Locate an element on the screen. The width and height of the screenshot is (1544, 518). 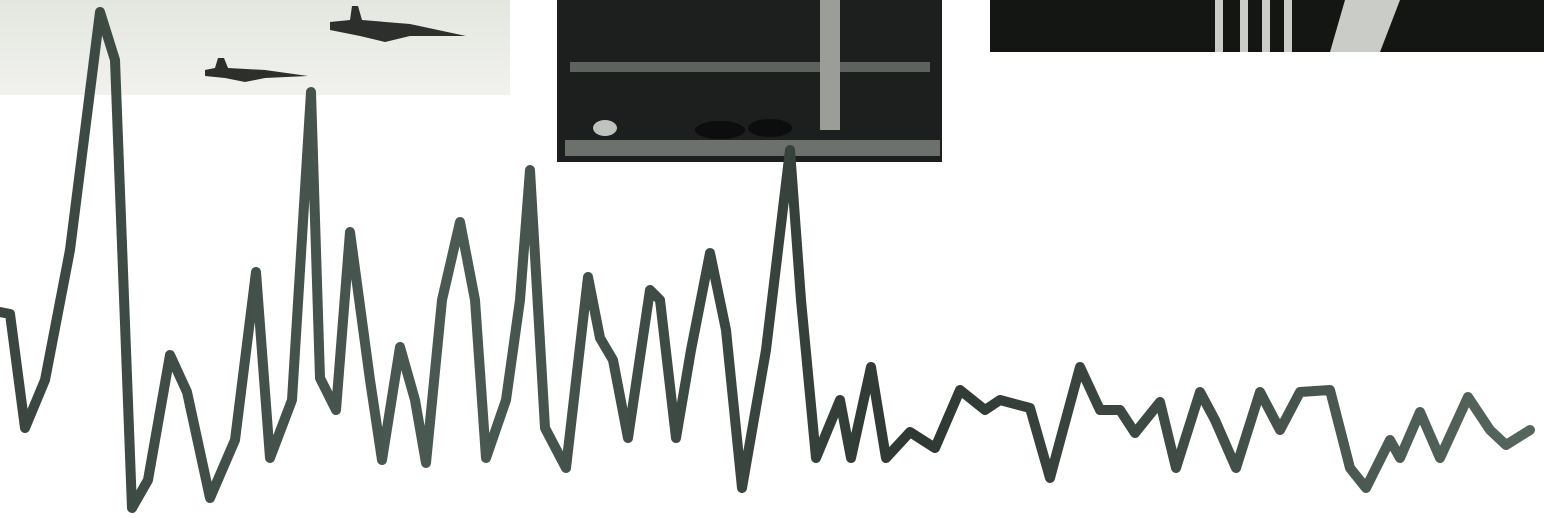
photo-details is located at coordinates (752, 78).